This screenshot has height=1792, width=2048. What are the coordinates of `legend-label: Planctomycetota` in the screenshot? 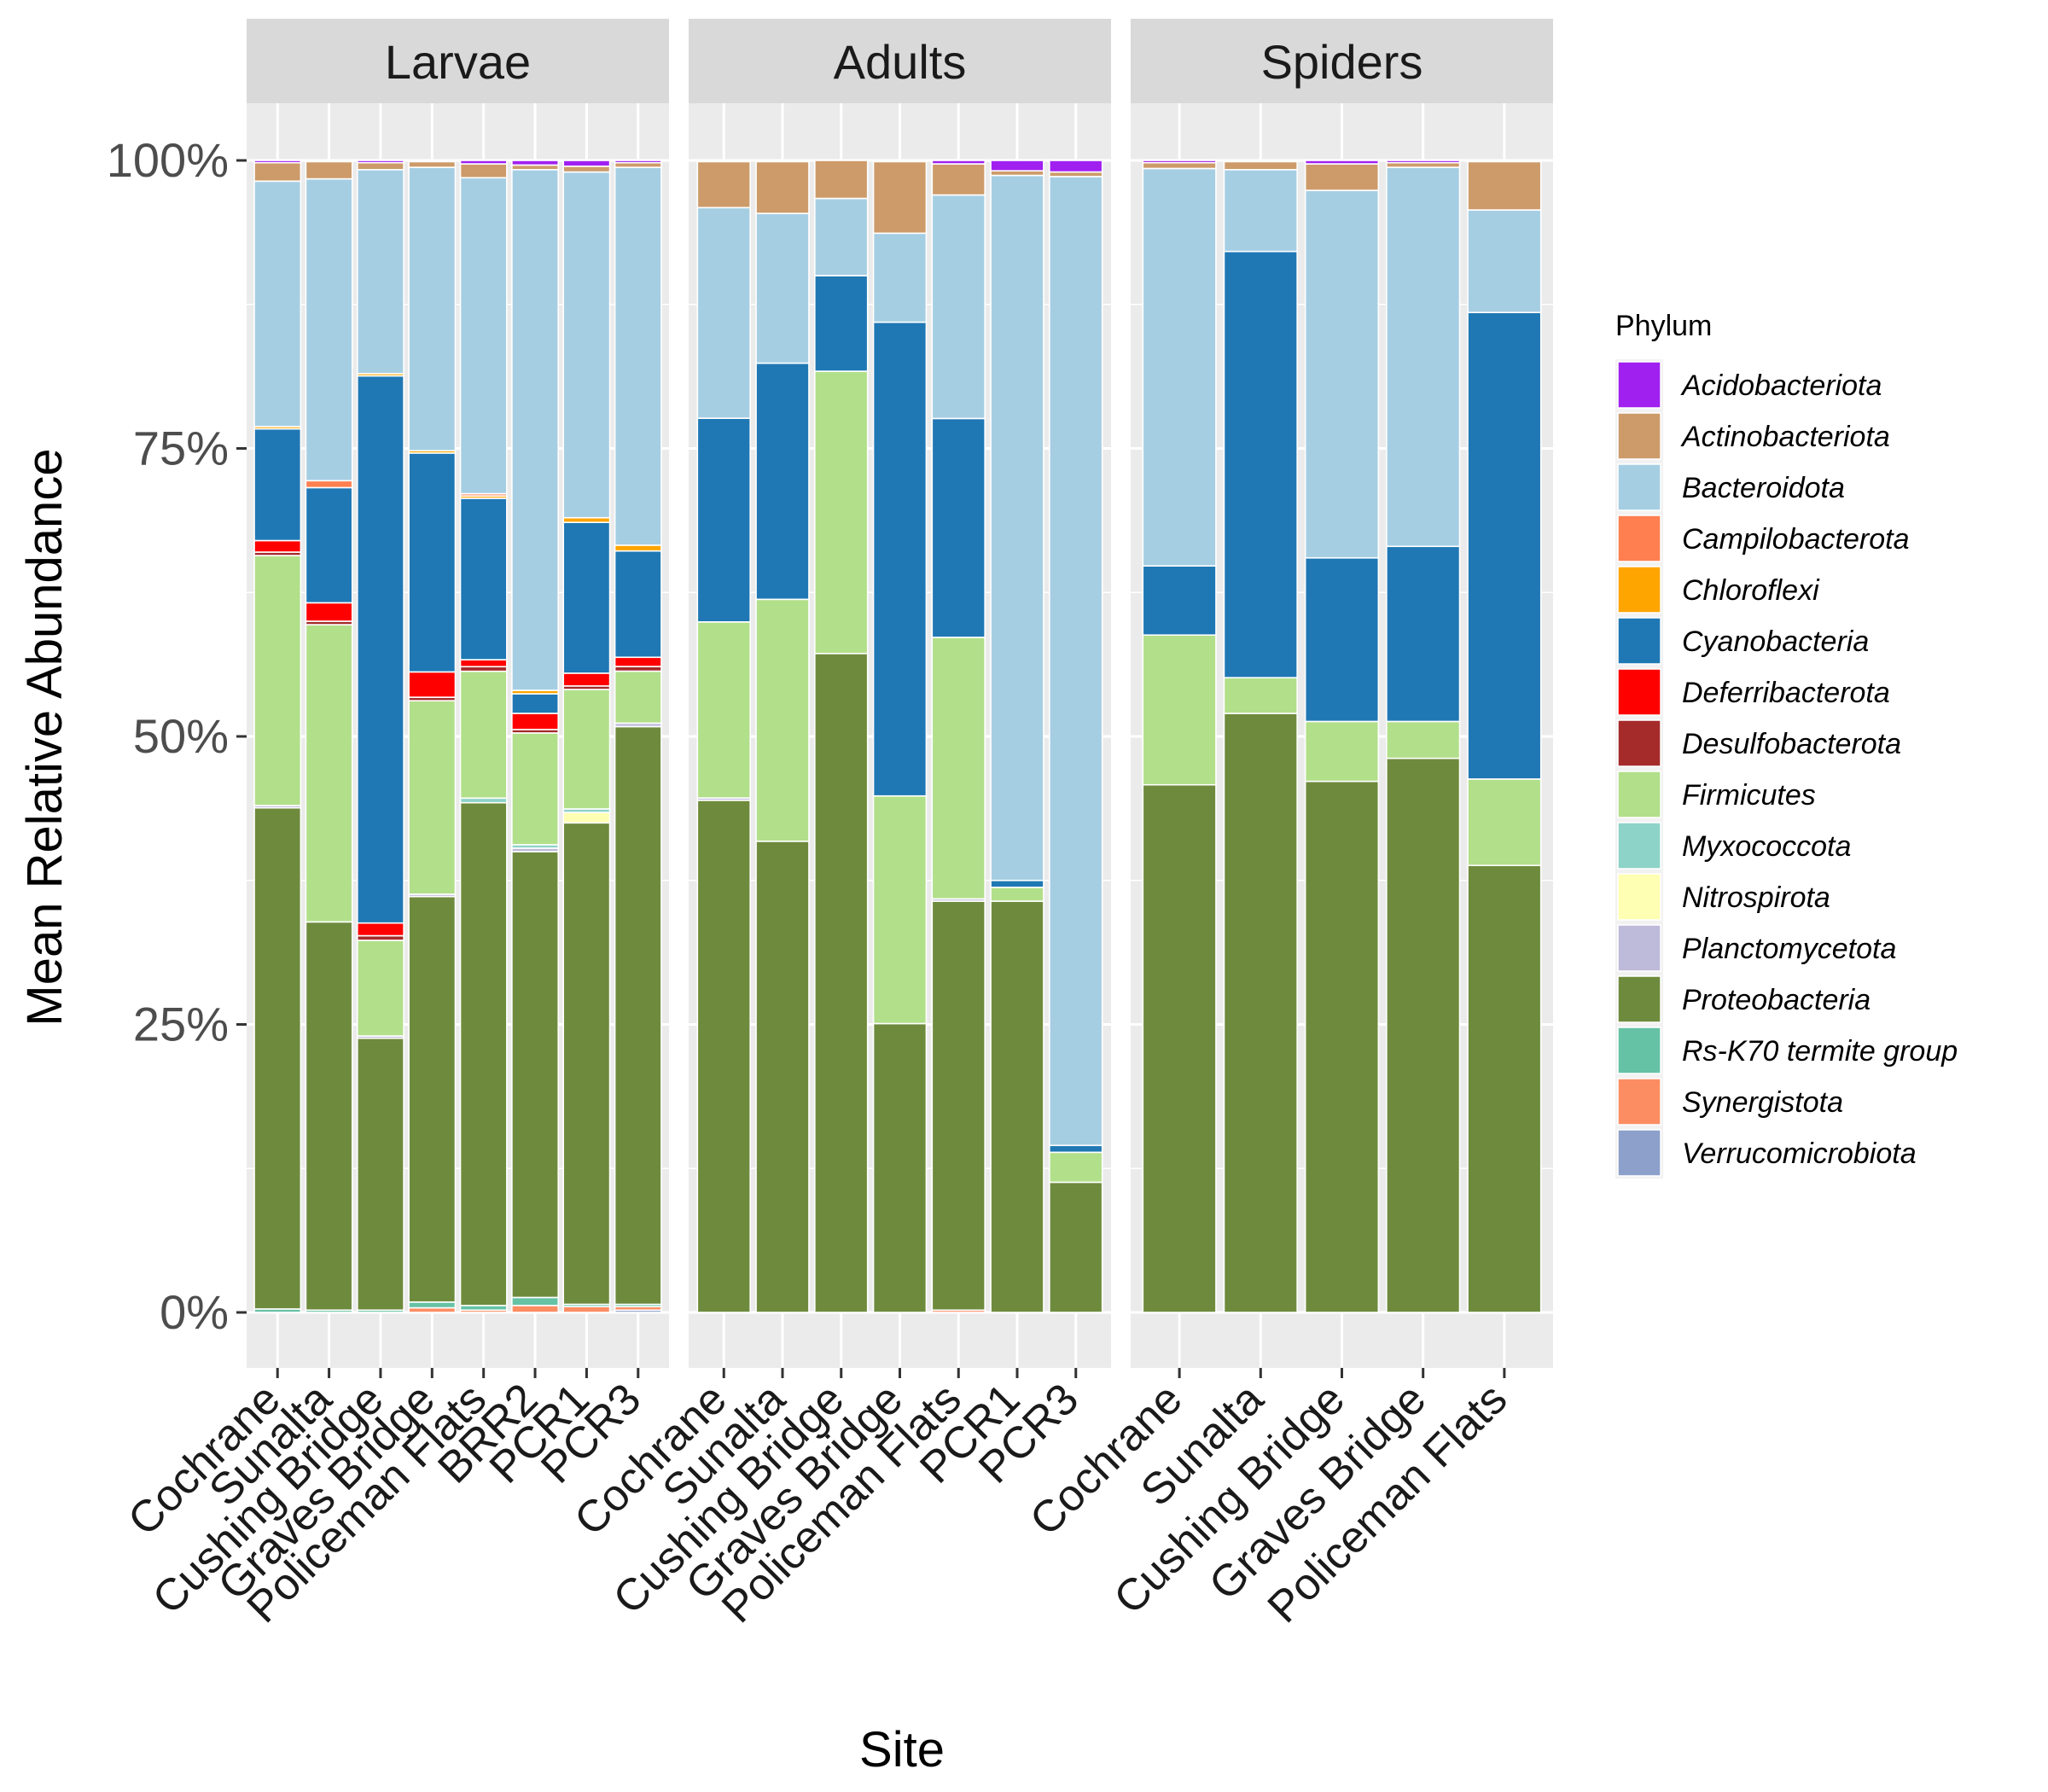 It's located at (1789, 949).